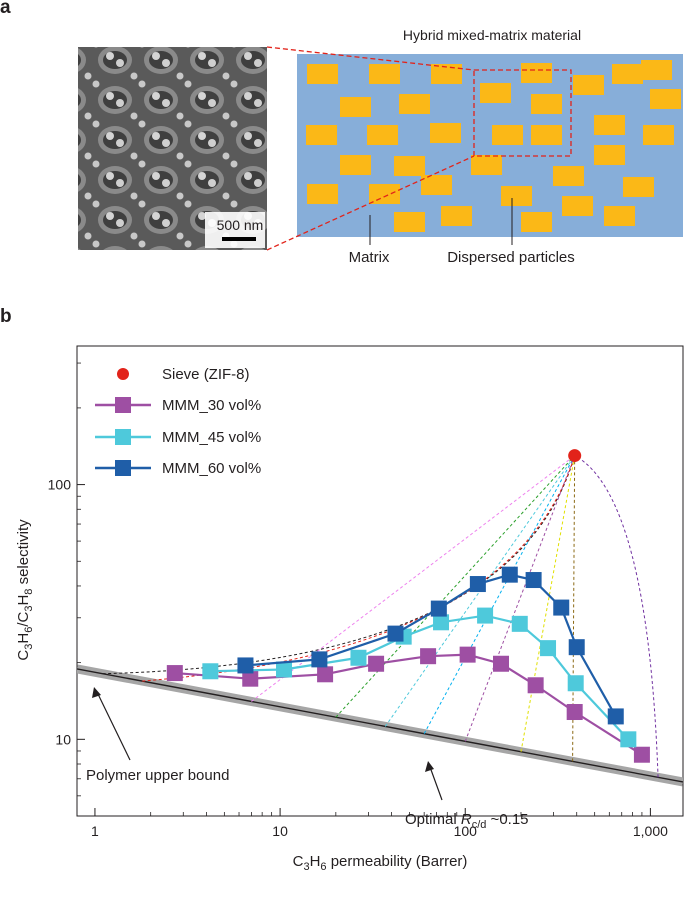 This screenshot has height=904, width=685. I want to click on upper-bound-annotation: Polymer upper bound, so click(157, 735).